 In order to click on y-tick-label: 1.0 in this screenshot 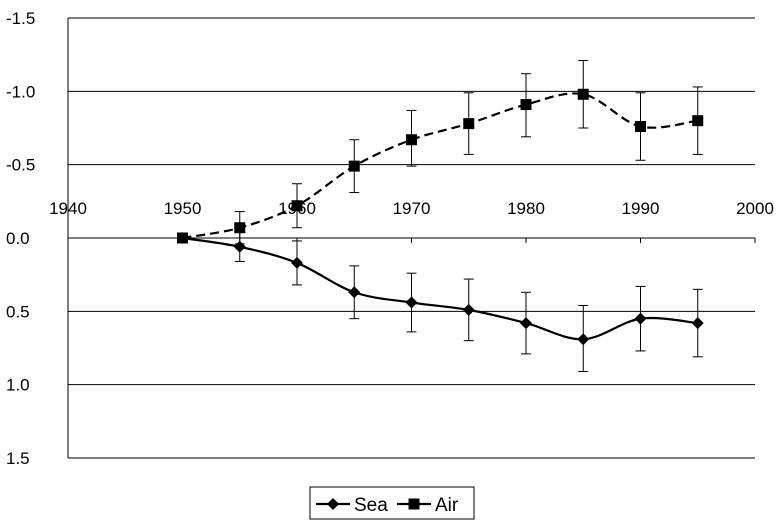, I will do `click(18, 385)`.